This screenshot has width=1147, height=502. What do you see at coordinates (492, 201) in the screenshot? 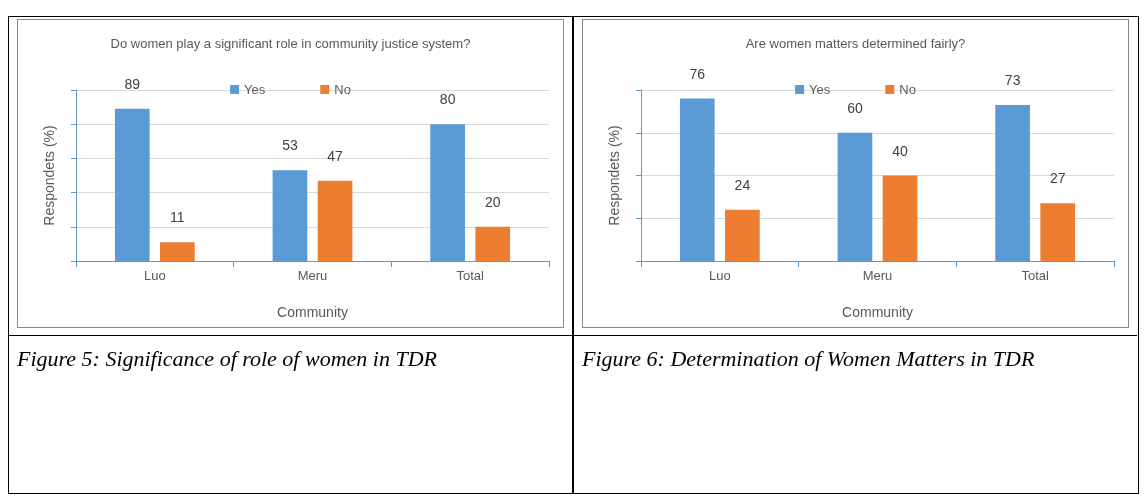
I see `data-label: 20` at bounding box center [492, 201].